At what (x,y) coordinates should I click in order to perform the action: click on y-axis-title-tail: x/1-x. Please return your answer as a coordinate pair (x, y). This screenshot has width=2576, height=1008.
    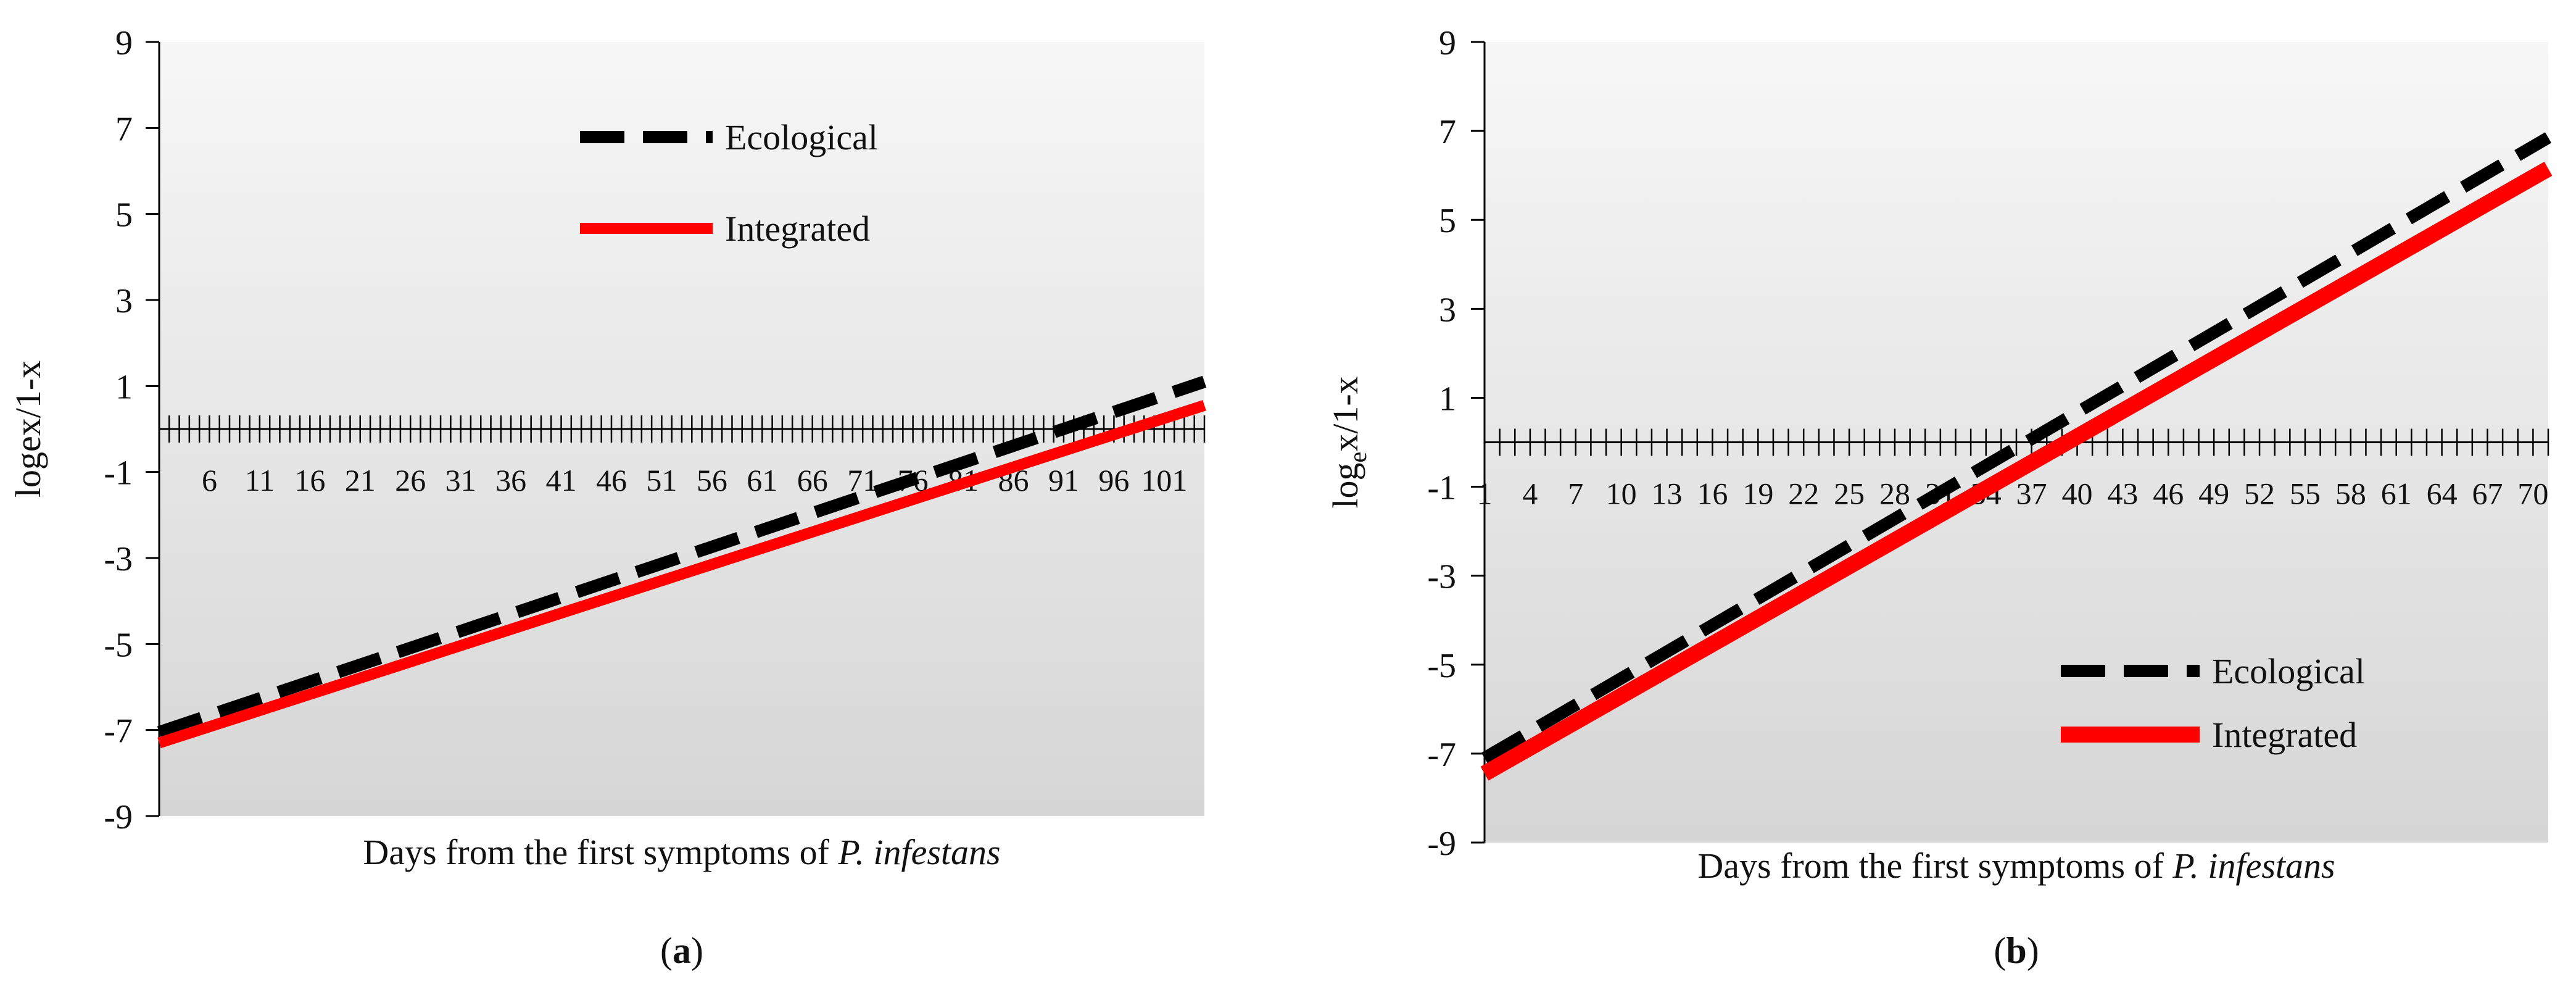
    Looking at the image, I should click on (1345, 414).